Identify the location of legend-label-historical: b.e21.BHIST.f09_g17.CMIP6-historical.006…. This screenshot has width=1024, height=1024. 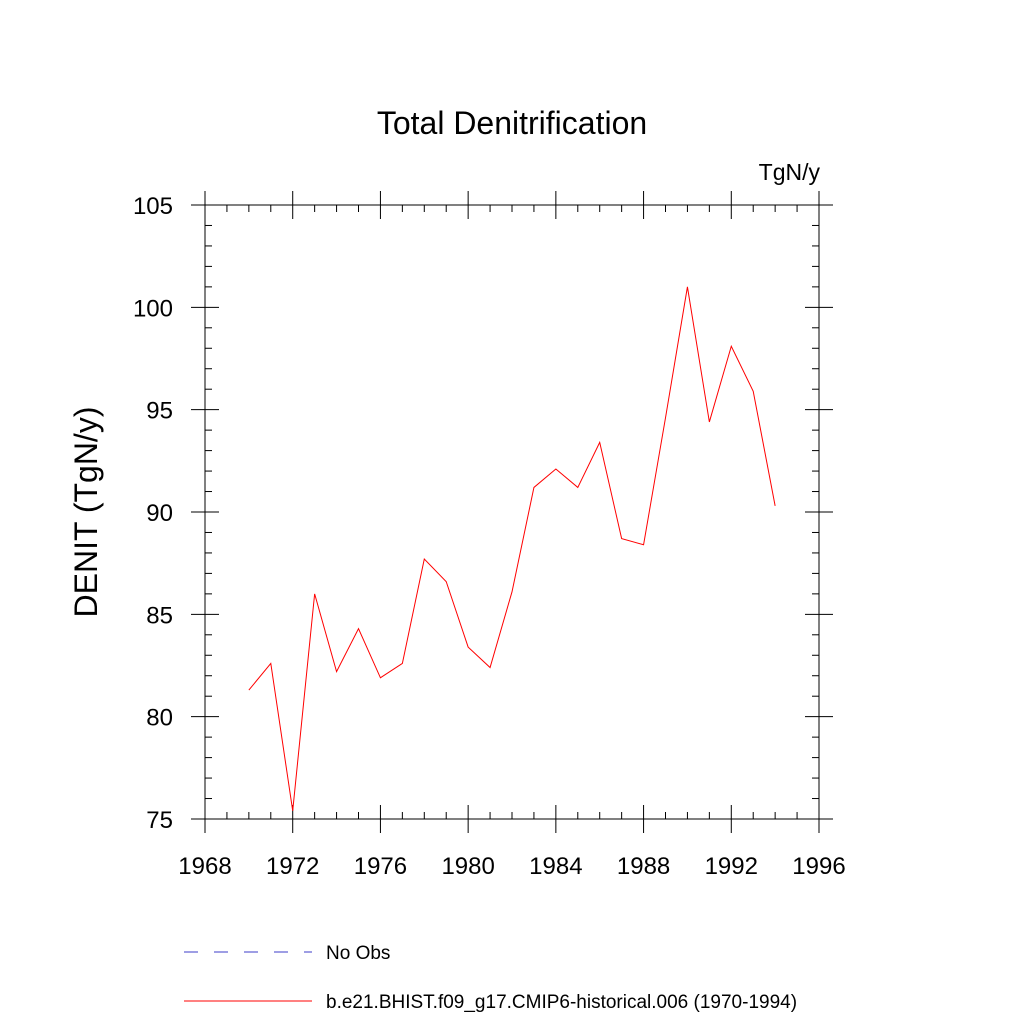
(561, 1002).